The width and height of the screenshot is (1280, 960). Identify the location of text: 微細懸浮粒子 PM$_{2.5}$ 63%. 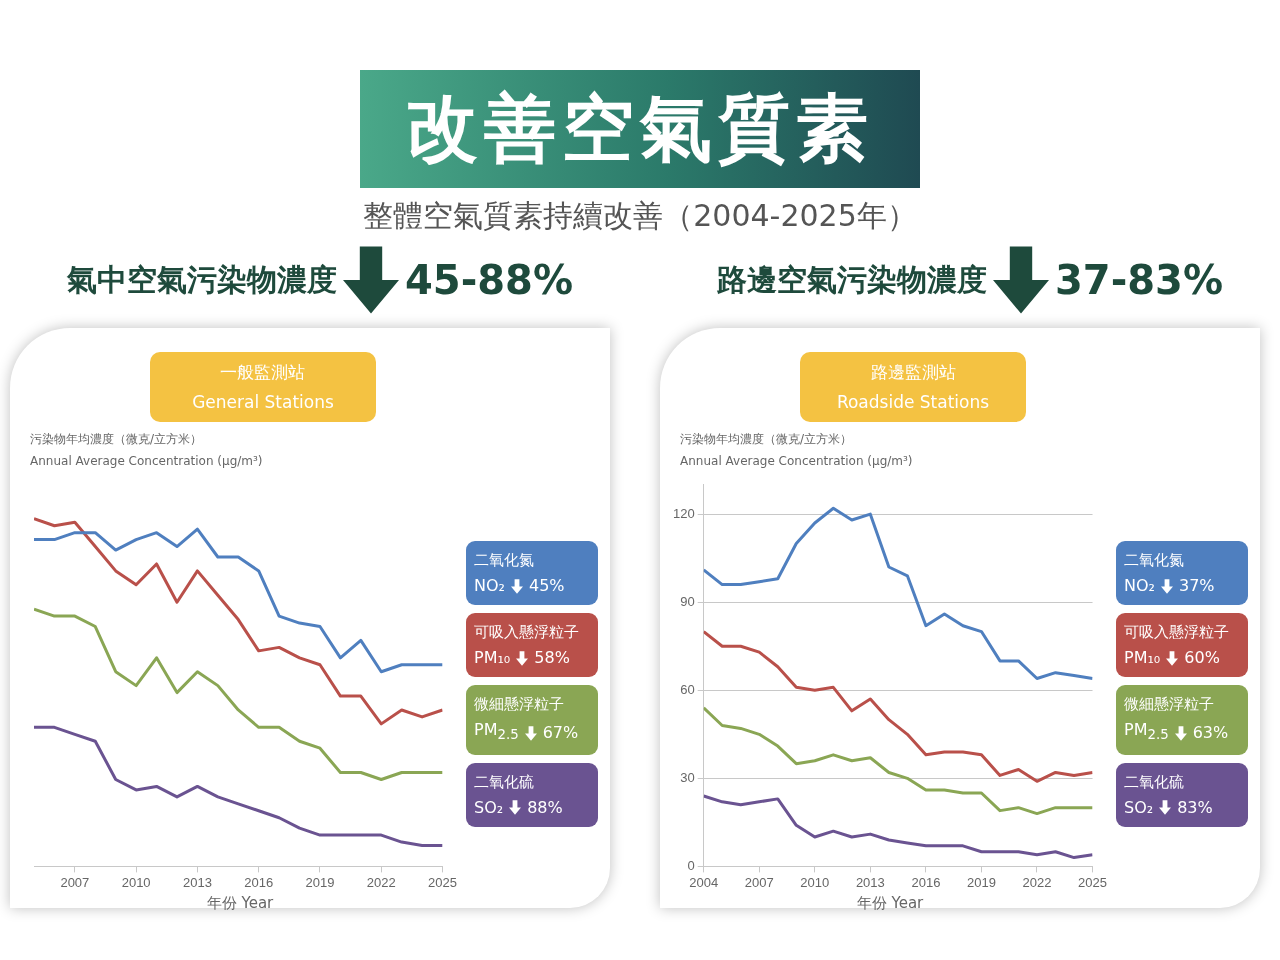
(1176, 719).